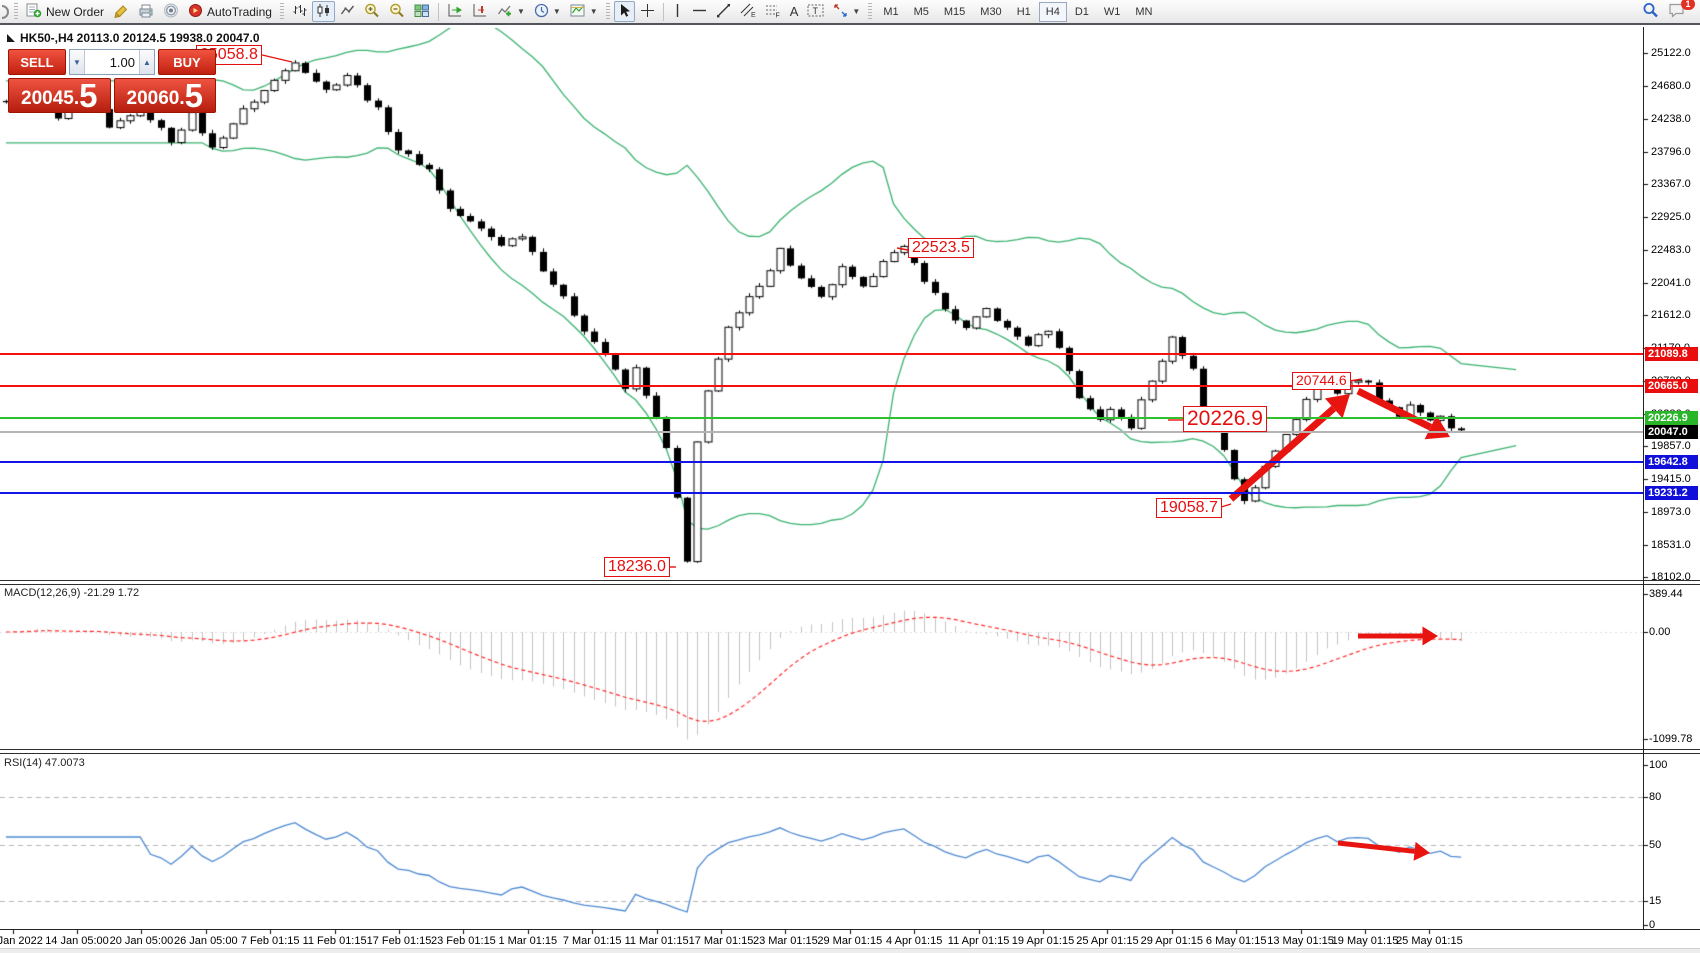  I want to click on timeframe-w1: W1, so click(1112, 12).